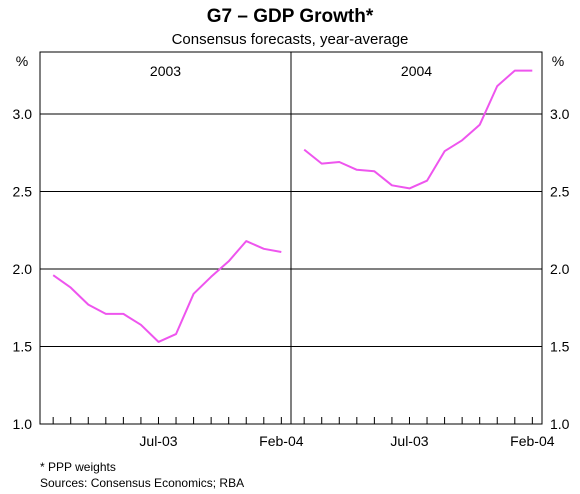 Image resolution: width=580 pixels, height=494 pixels. What do you see at coordinates (290, 39) in the screenshot?
I see `chart-subtitle: Consensus forecasts, year-average` at bounding box center [290, 39].